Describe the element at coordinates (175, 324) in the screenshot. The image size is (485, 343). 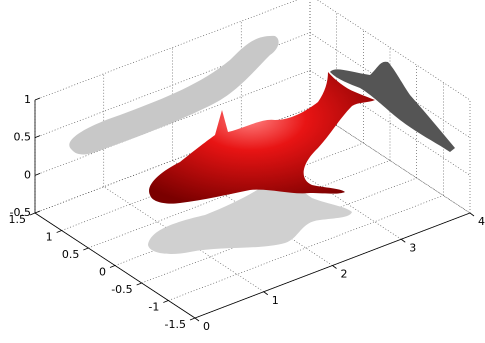
I see `y-tick-label: -1.5` at that location.